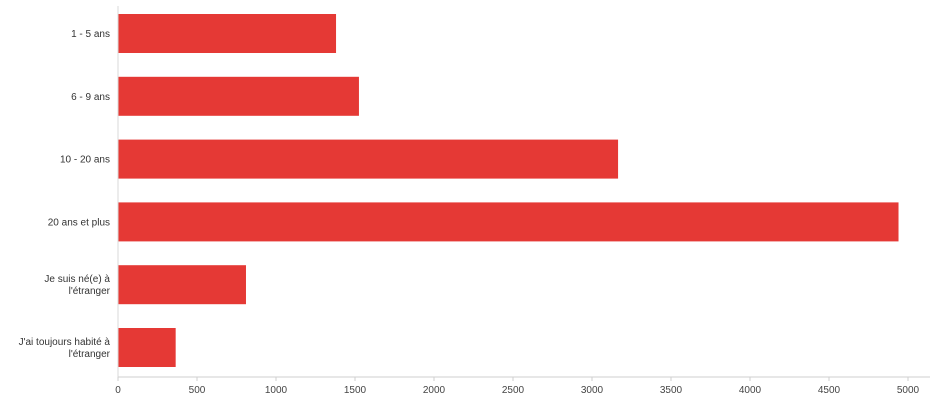  Describe the element at coordinates (355, 390) in the screenshot. I see `x-tick-label-1500: 1500` at that location.